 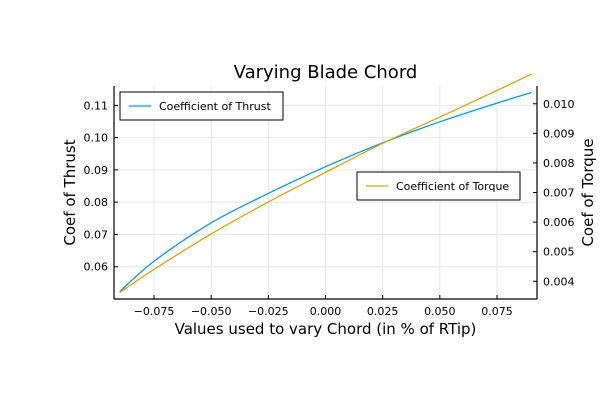 I want to click on right-y-tick-label: 0.007, so click(x=559, y=193).